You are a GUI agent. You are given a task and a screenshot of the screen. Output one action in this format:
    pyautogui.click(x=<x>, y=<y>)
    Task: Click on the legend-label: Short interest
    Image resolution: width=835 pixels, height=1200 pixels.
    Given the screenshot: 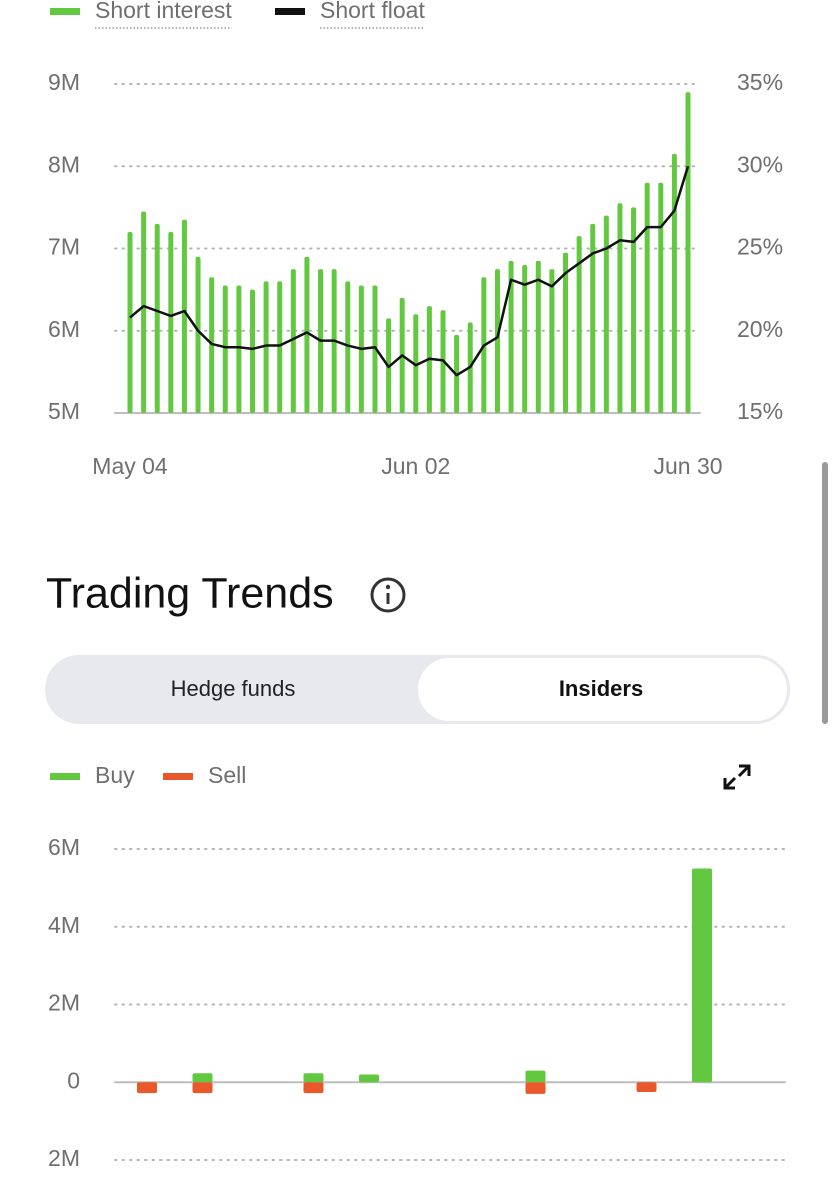 What is the action you would take?
    pyautogui.click(x=163, y=11)
    